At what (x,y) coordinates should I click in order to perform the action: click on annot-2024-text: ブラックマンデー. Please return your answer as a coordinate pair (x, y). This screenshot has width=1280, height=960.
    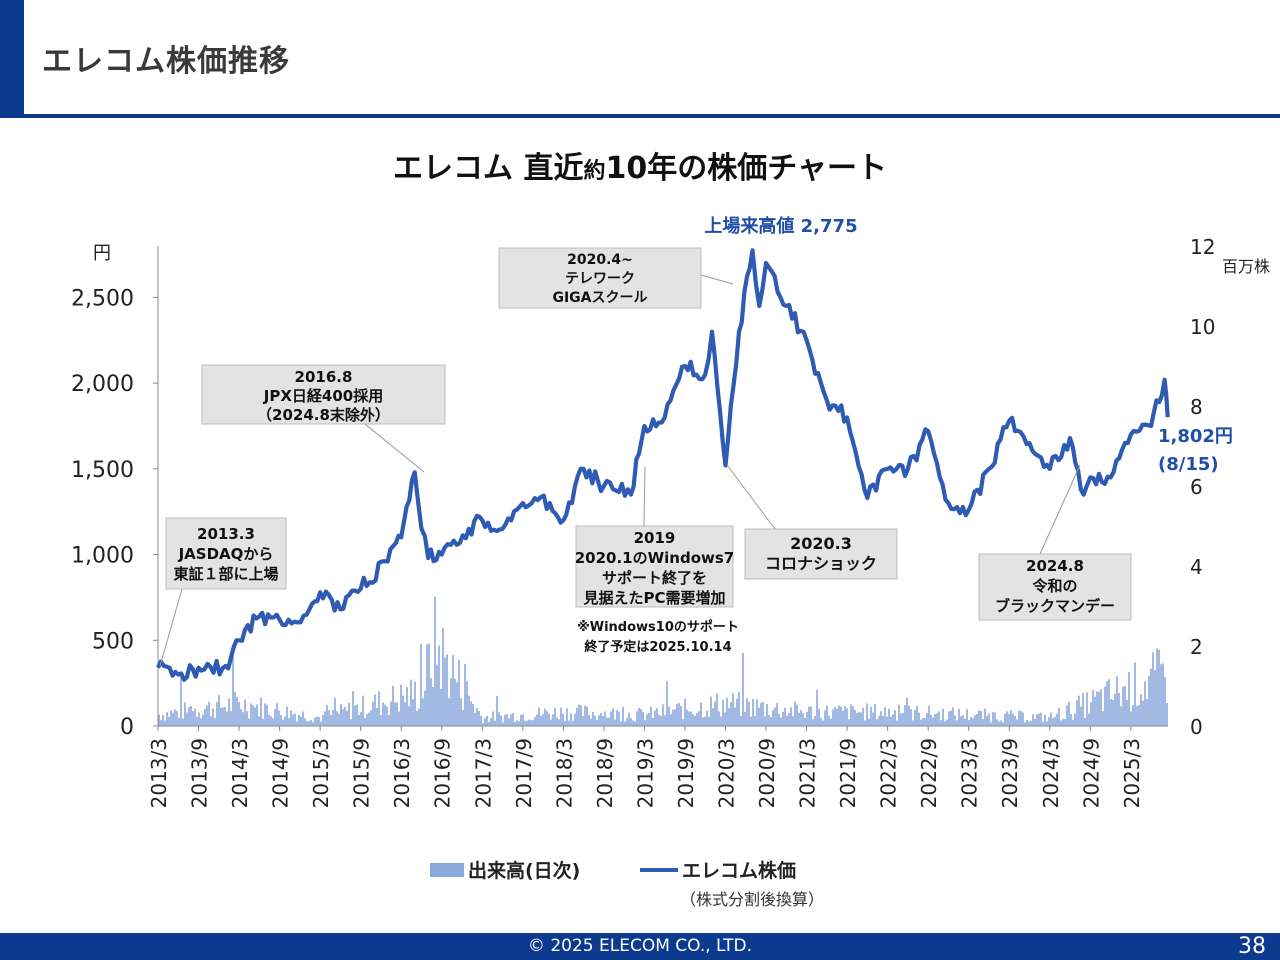
    Looking at the image, I should click on (1055, 606).